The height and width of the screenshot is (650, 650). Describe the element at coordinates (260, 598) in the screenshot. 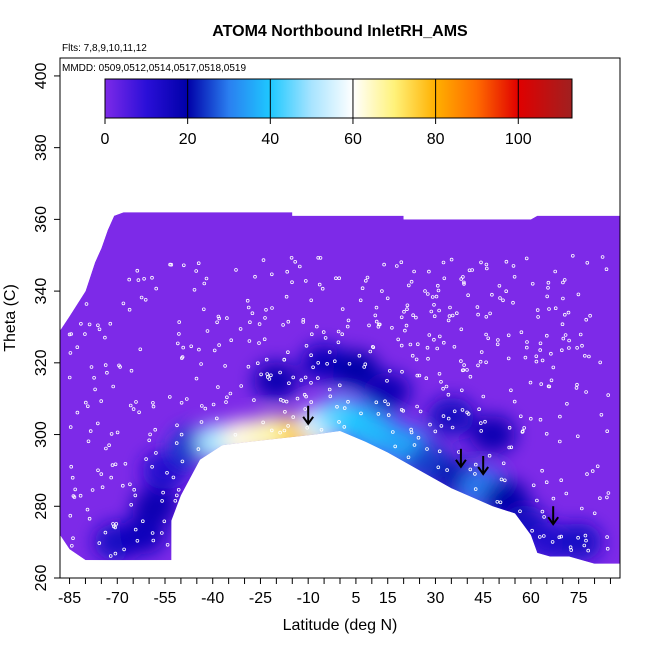

I see `x-tick-label: -25` at that location.